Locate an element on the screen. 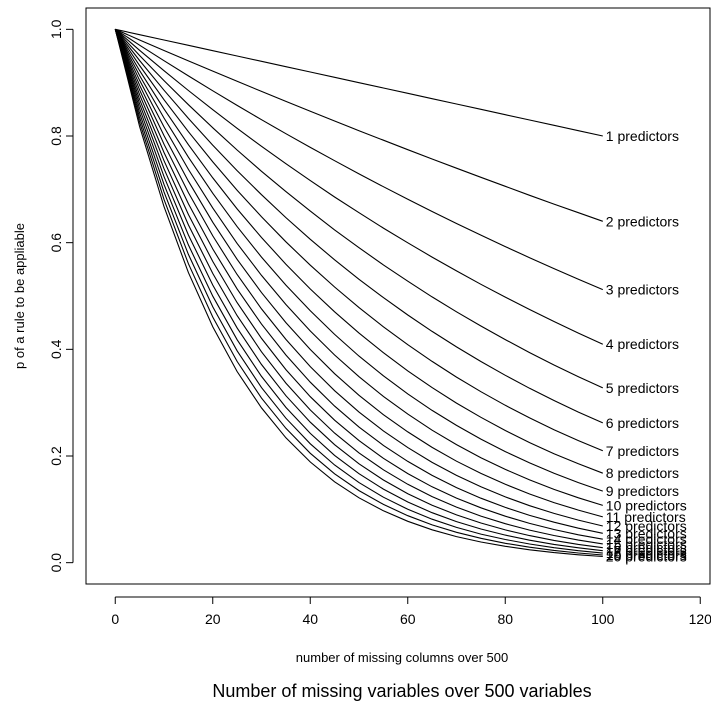 Image resolution: width=711 pixels, height=706 pixels. series-label-18: 18 predictors is located at coordinates (646, 553).